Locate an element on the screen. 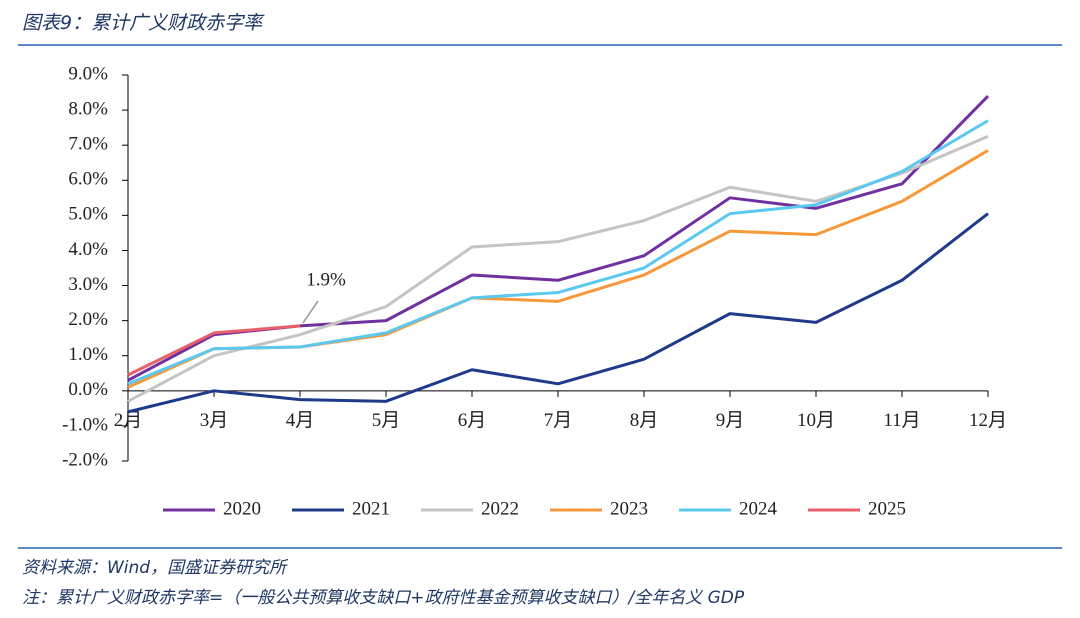 Image resolution: width=1080 pixels, height=618 pixels. y-tick-label: 8.0% is located at coordinates (88, 108).